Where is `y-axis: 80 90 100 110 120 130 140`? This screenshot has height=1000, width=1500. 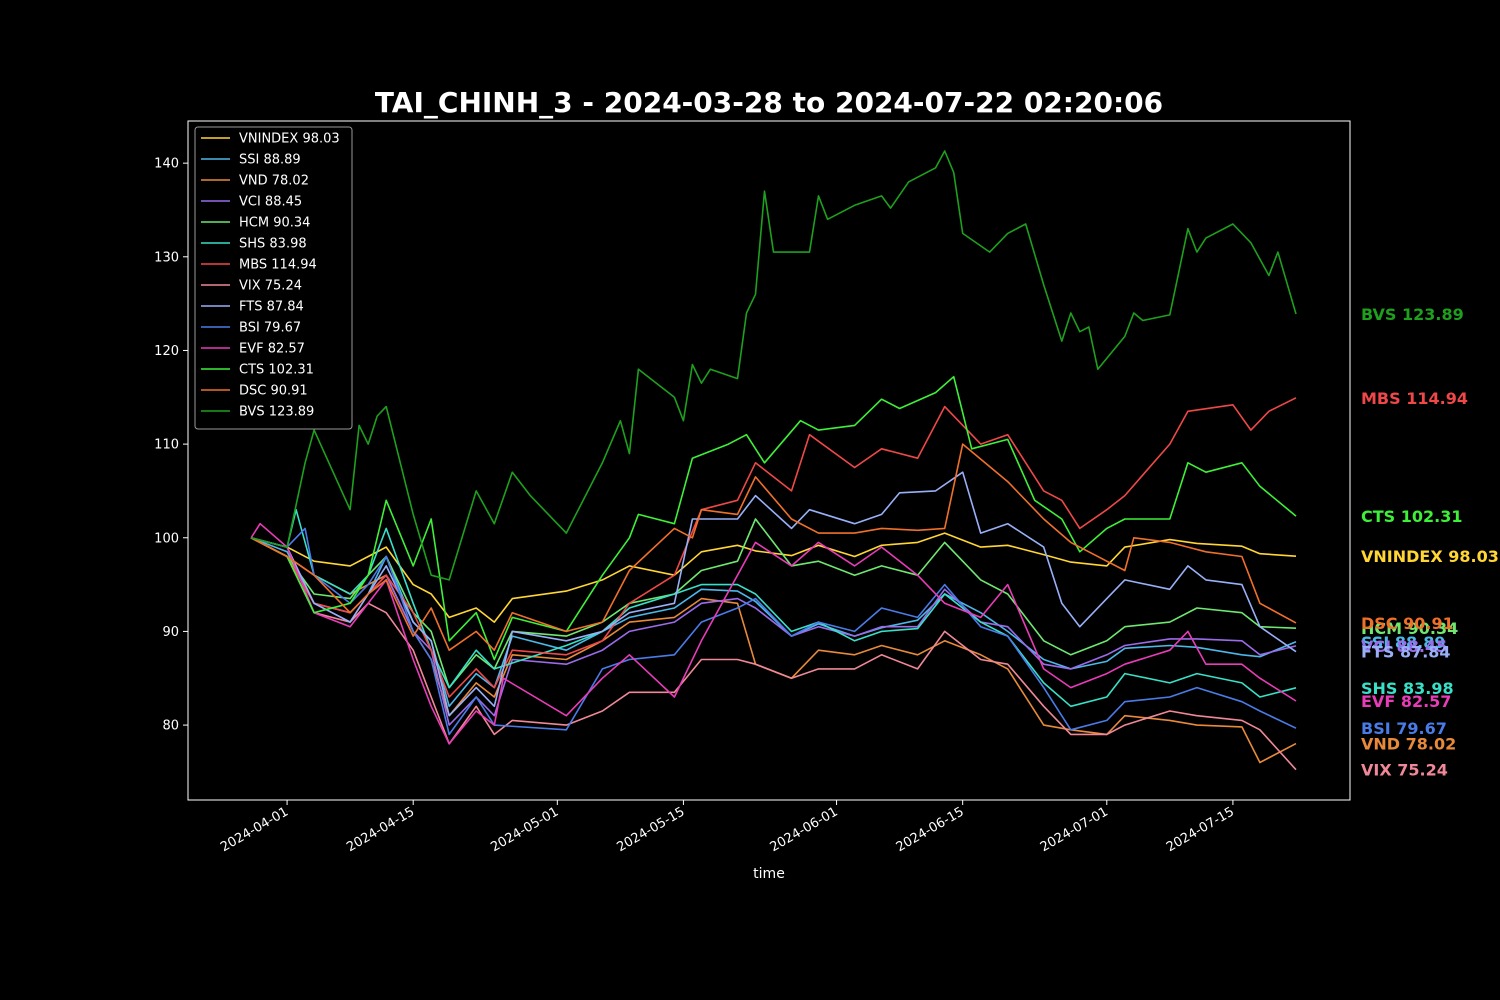 y-axis: 80 90 100 110 120 130 140 is located at coordinates (171, 445).